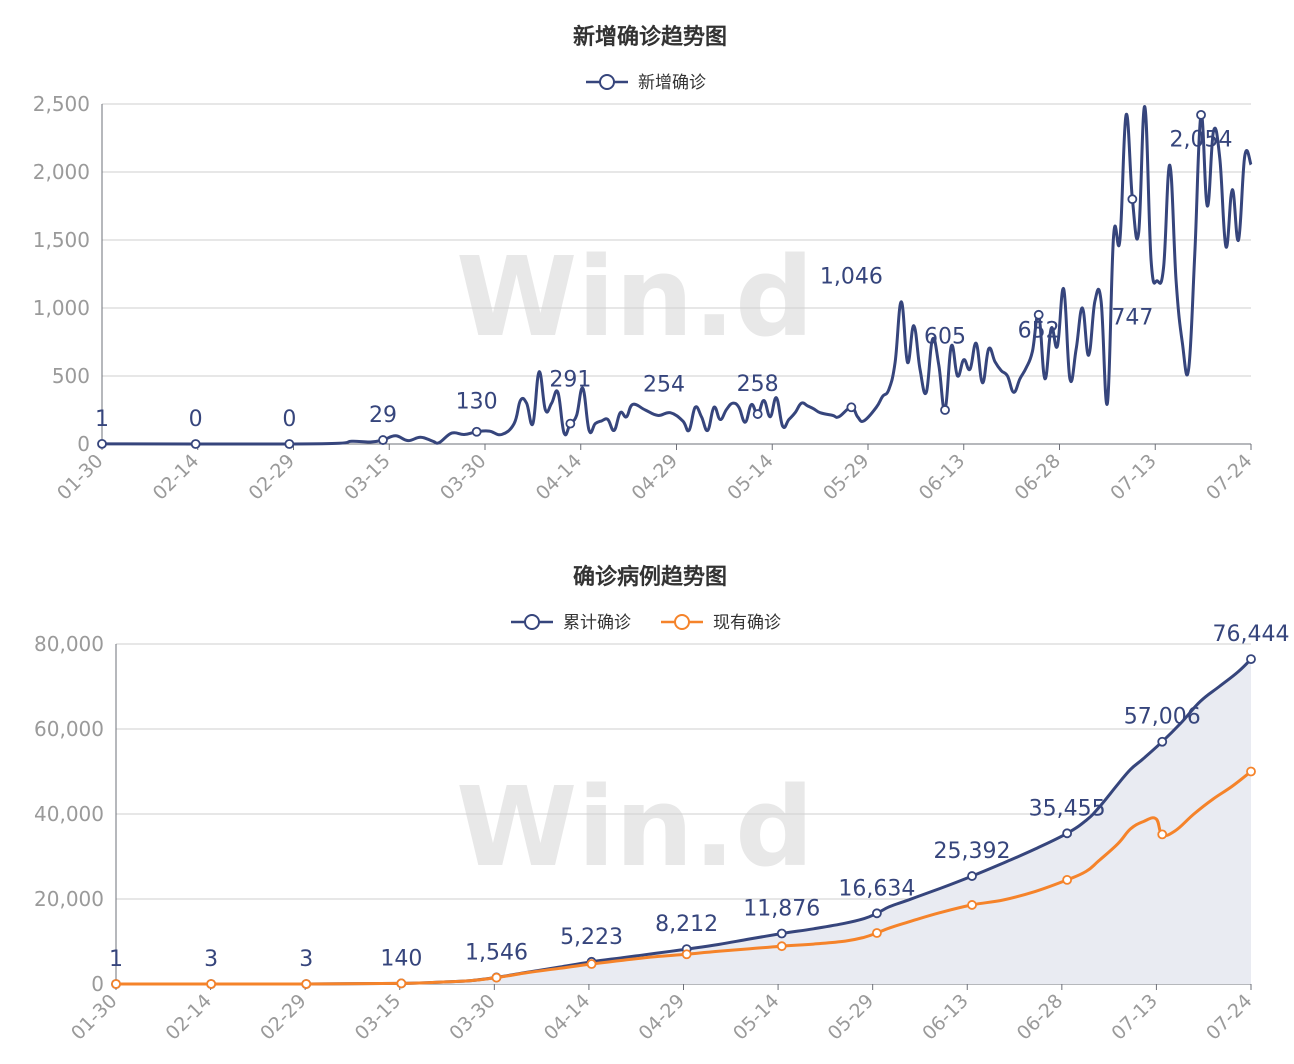  I want to click on y-tick-label: 80,000, so click(69, 644).